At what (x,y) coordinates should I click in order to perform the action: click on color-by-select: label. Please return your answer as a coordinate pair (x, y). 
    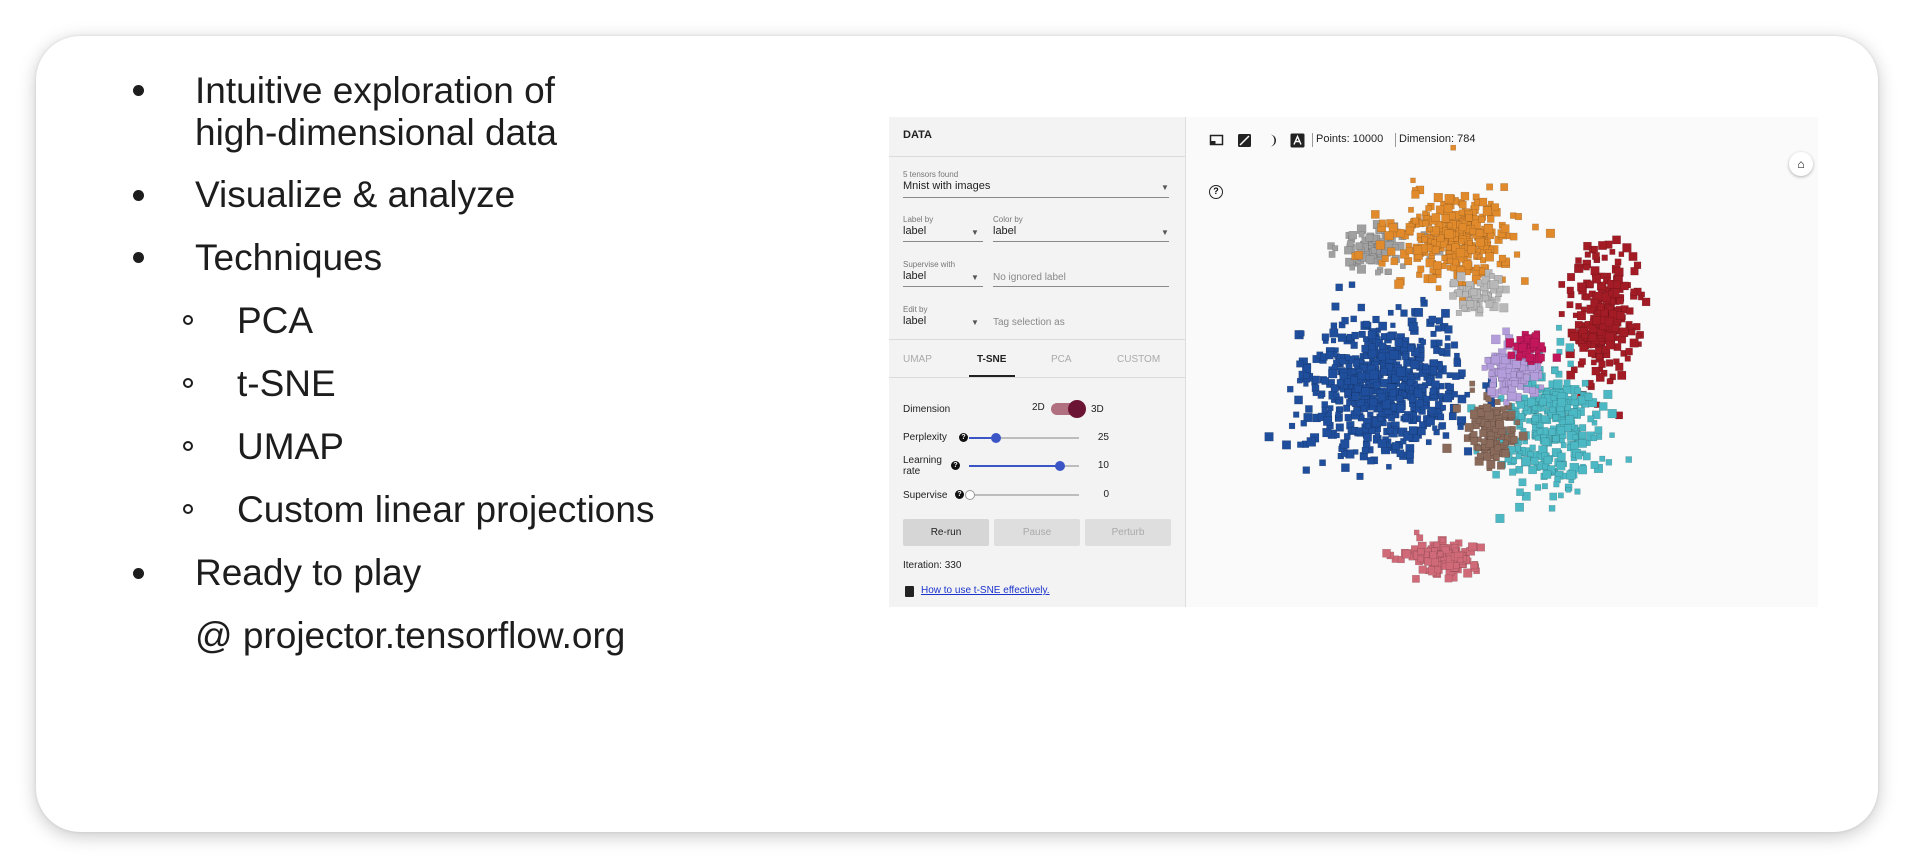
    Looking at the image, I should click on (1005, 231).